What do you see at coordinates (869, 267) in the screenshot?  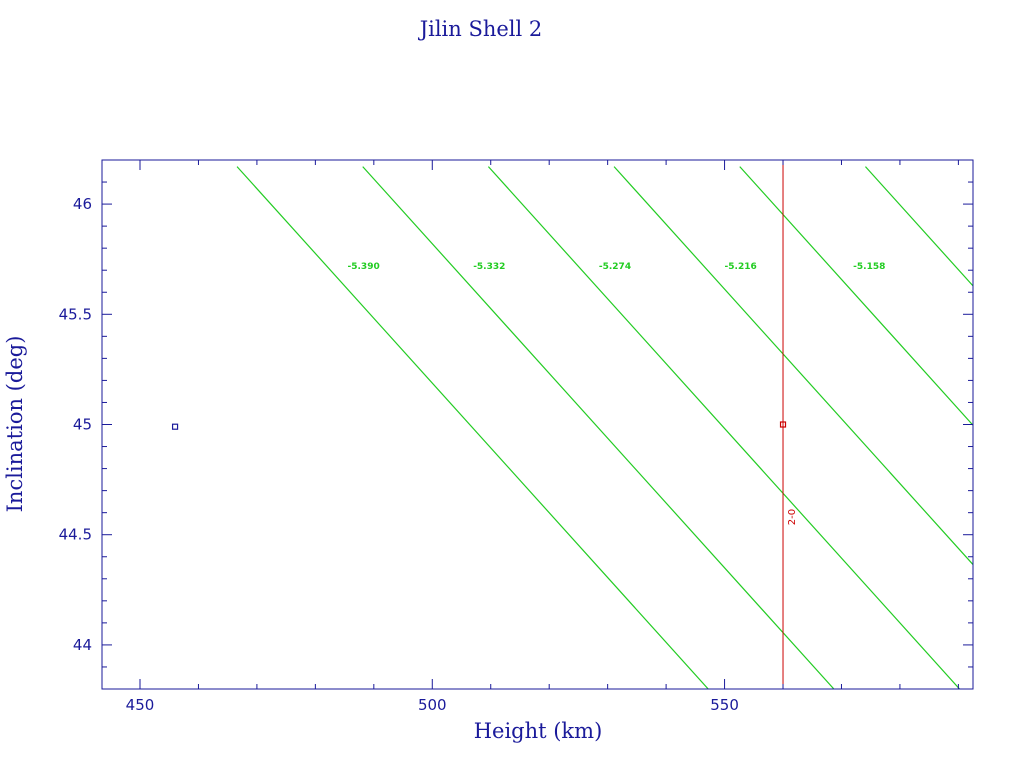 I see `contour-label: -5.158` at bounding box center [869, 267].